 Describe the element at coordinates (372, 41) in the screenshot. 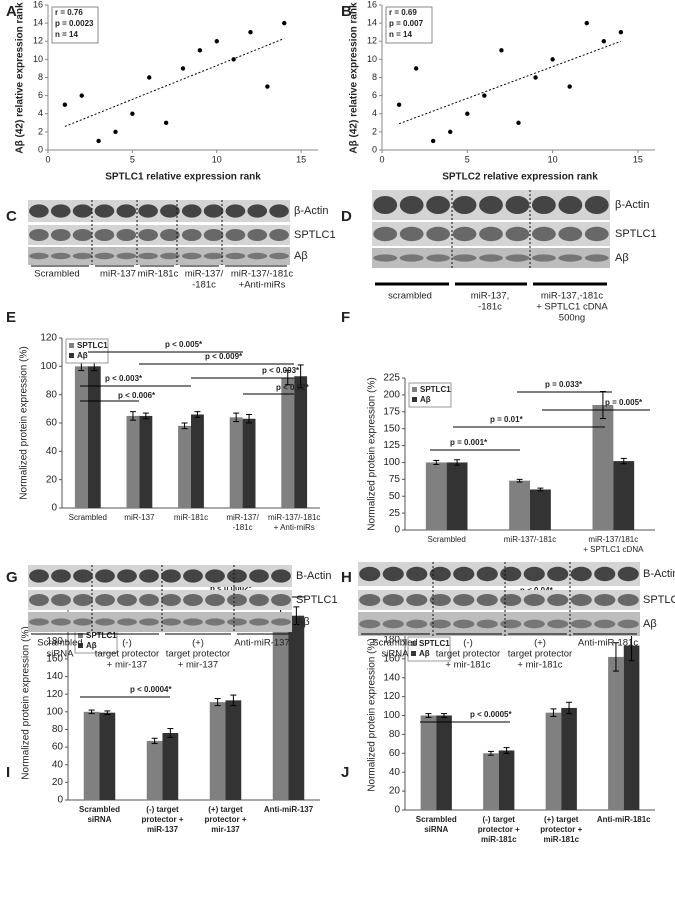

I see `y-tick-label: 12` at that location.